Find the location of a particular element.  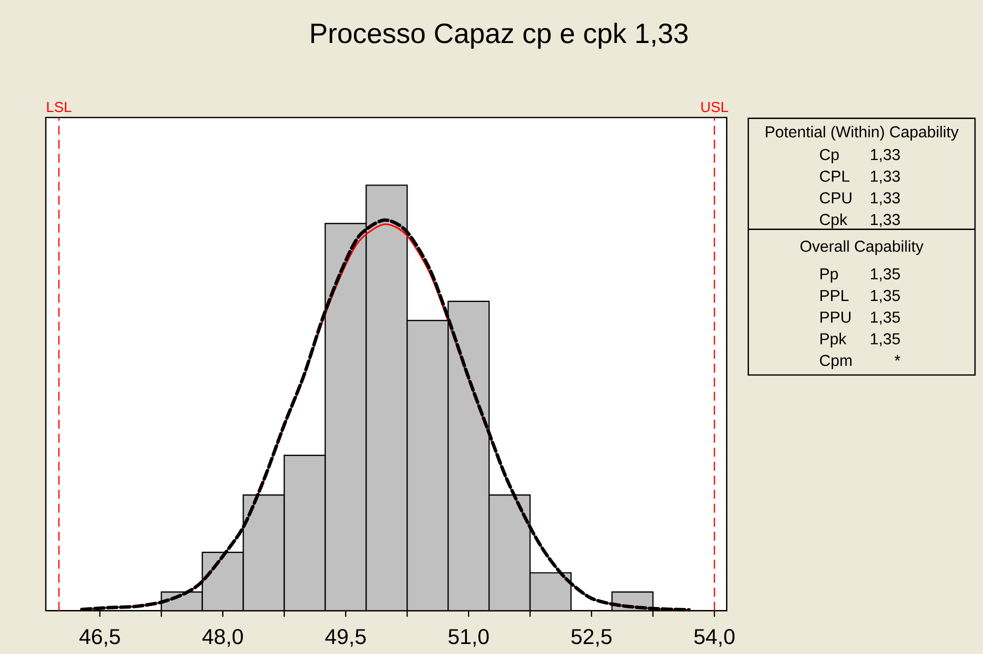

ref-line-label: USL is located at coordinates (714, 107).